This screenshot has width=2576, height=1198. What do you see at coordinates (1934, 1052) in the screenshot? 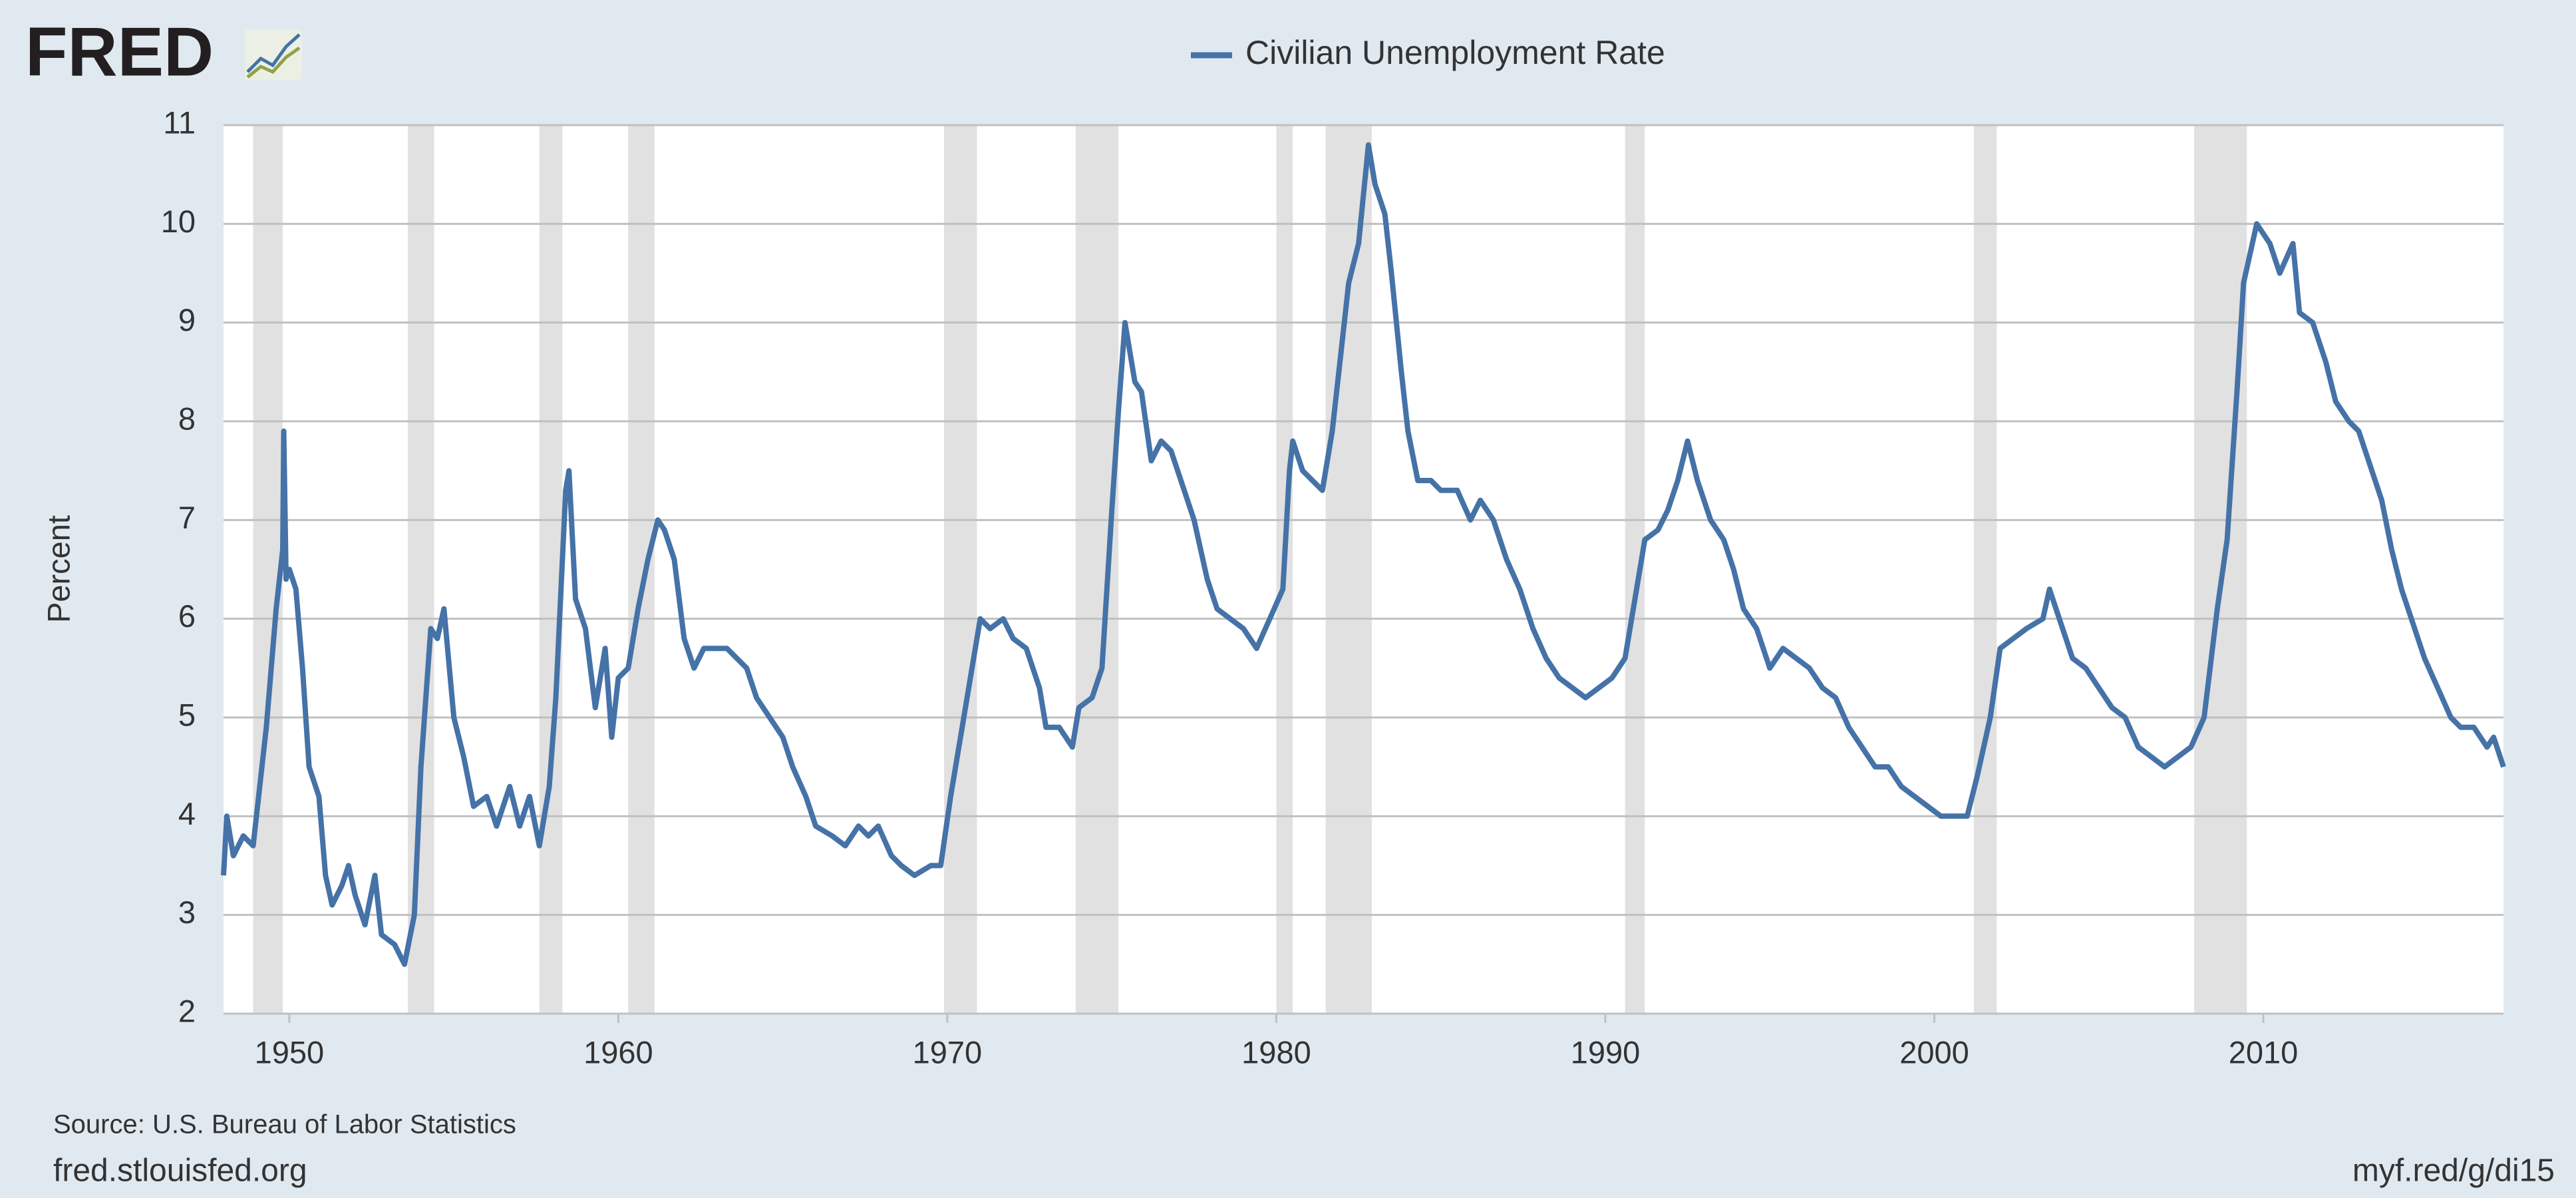
I see `x-tick-label: 2000` at bounding box center [1934, 1052].